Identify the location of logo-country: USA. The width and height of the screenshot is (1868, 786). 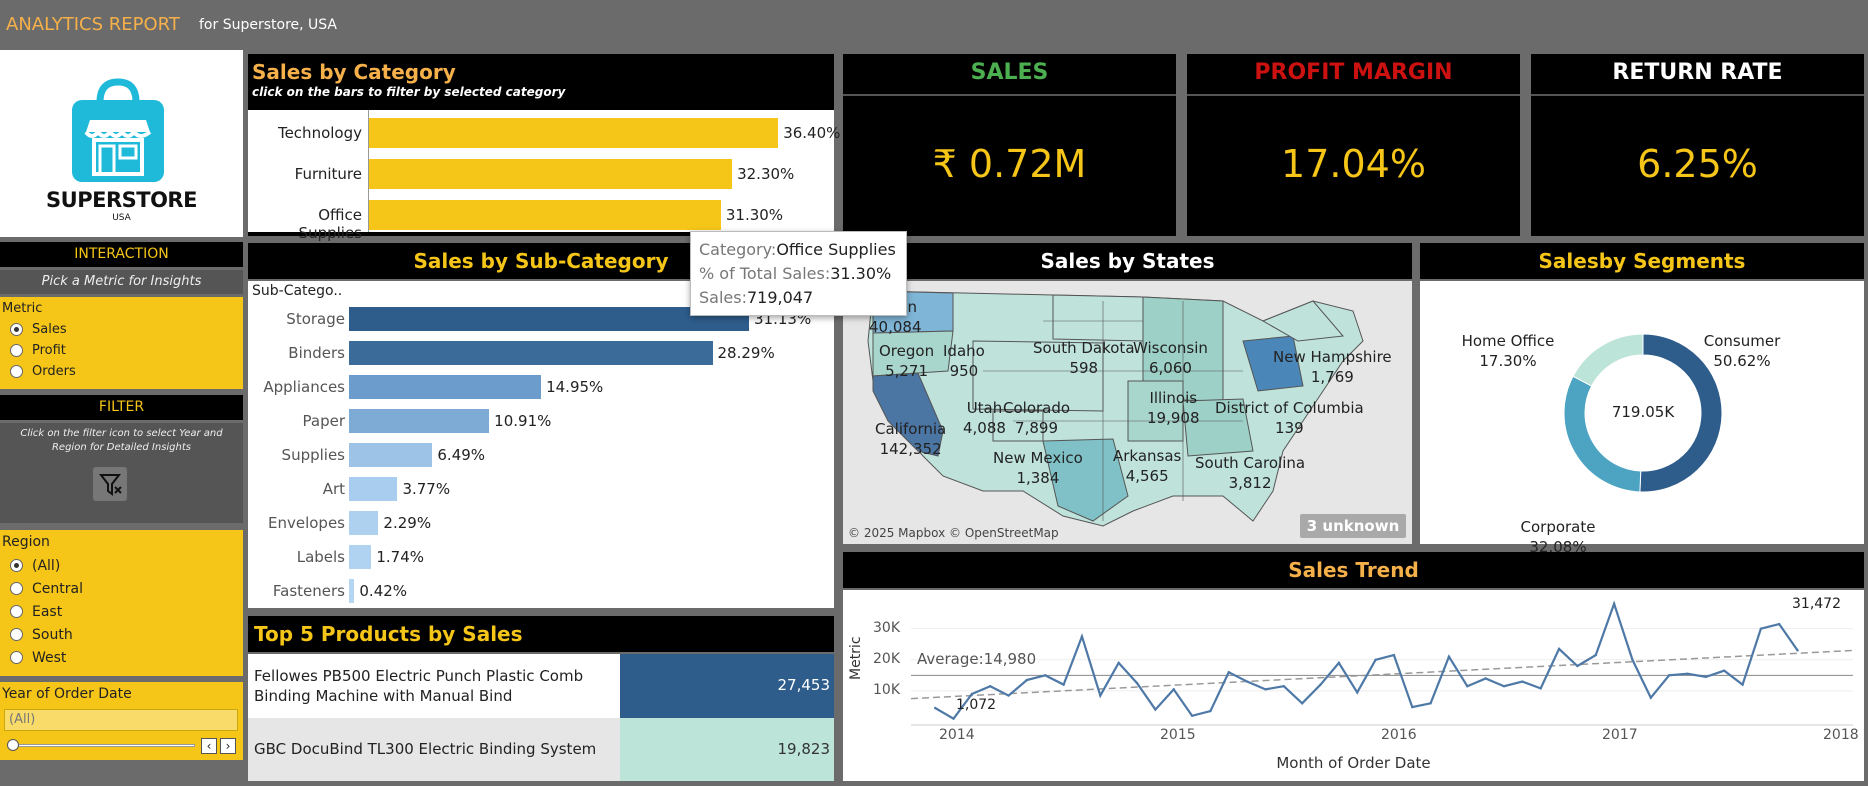
(121, 218).